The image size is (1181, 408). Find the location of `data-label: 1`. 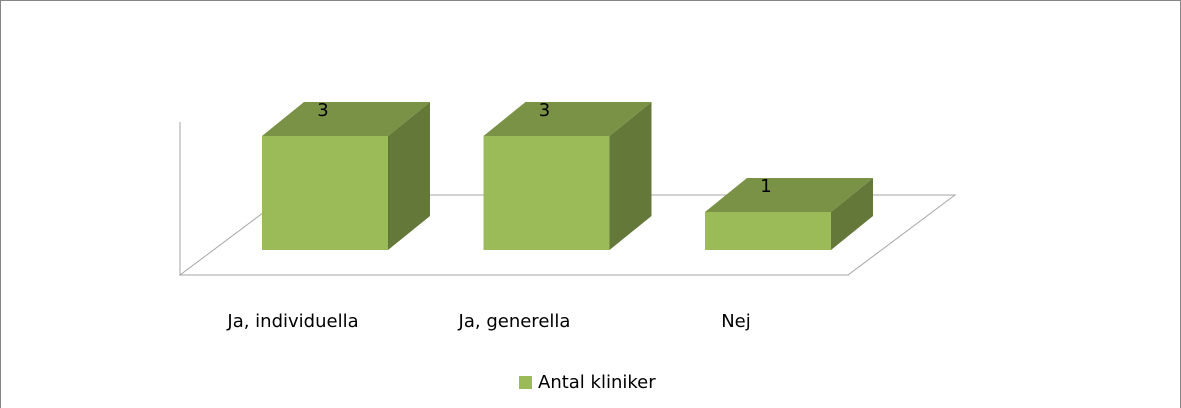

data-label: 1 is located at coordinates (765, 186).